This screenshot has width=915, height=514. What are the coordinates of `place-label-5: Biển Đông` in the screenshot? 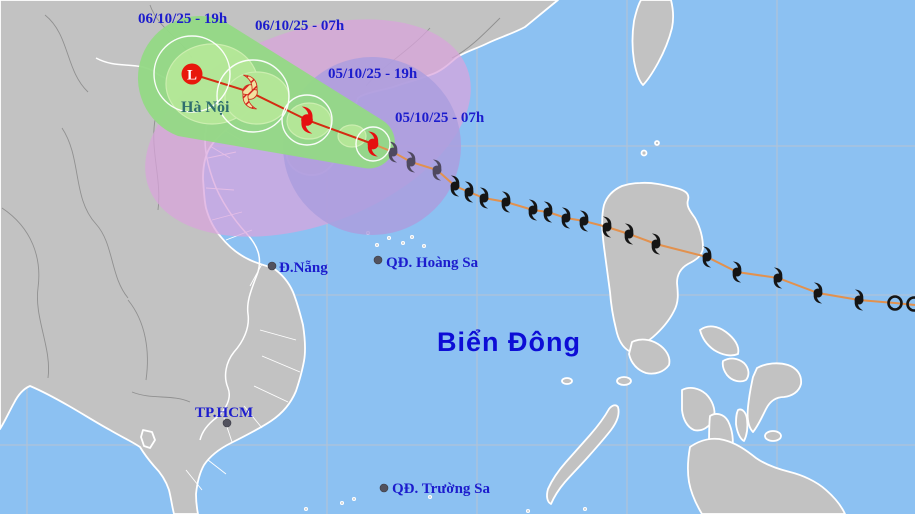 It's located at (509, 342).